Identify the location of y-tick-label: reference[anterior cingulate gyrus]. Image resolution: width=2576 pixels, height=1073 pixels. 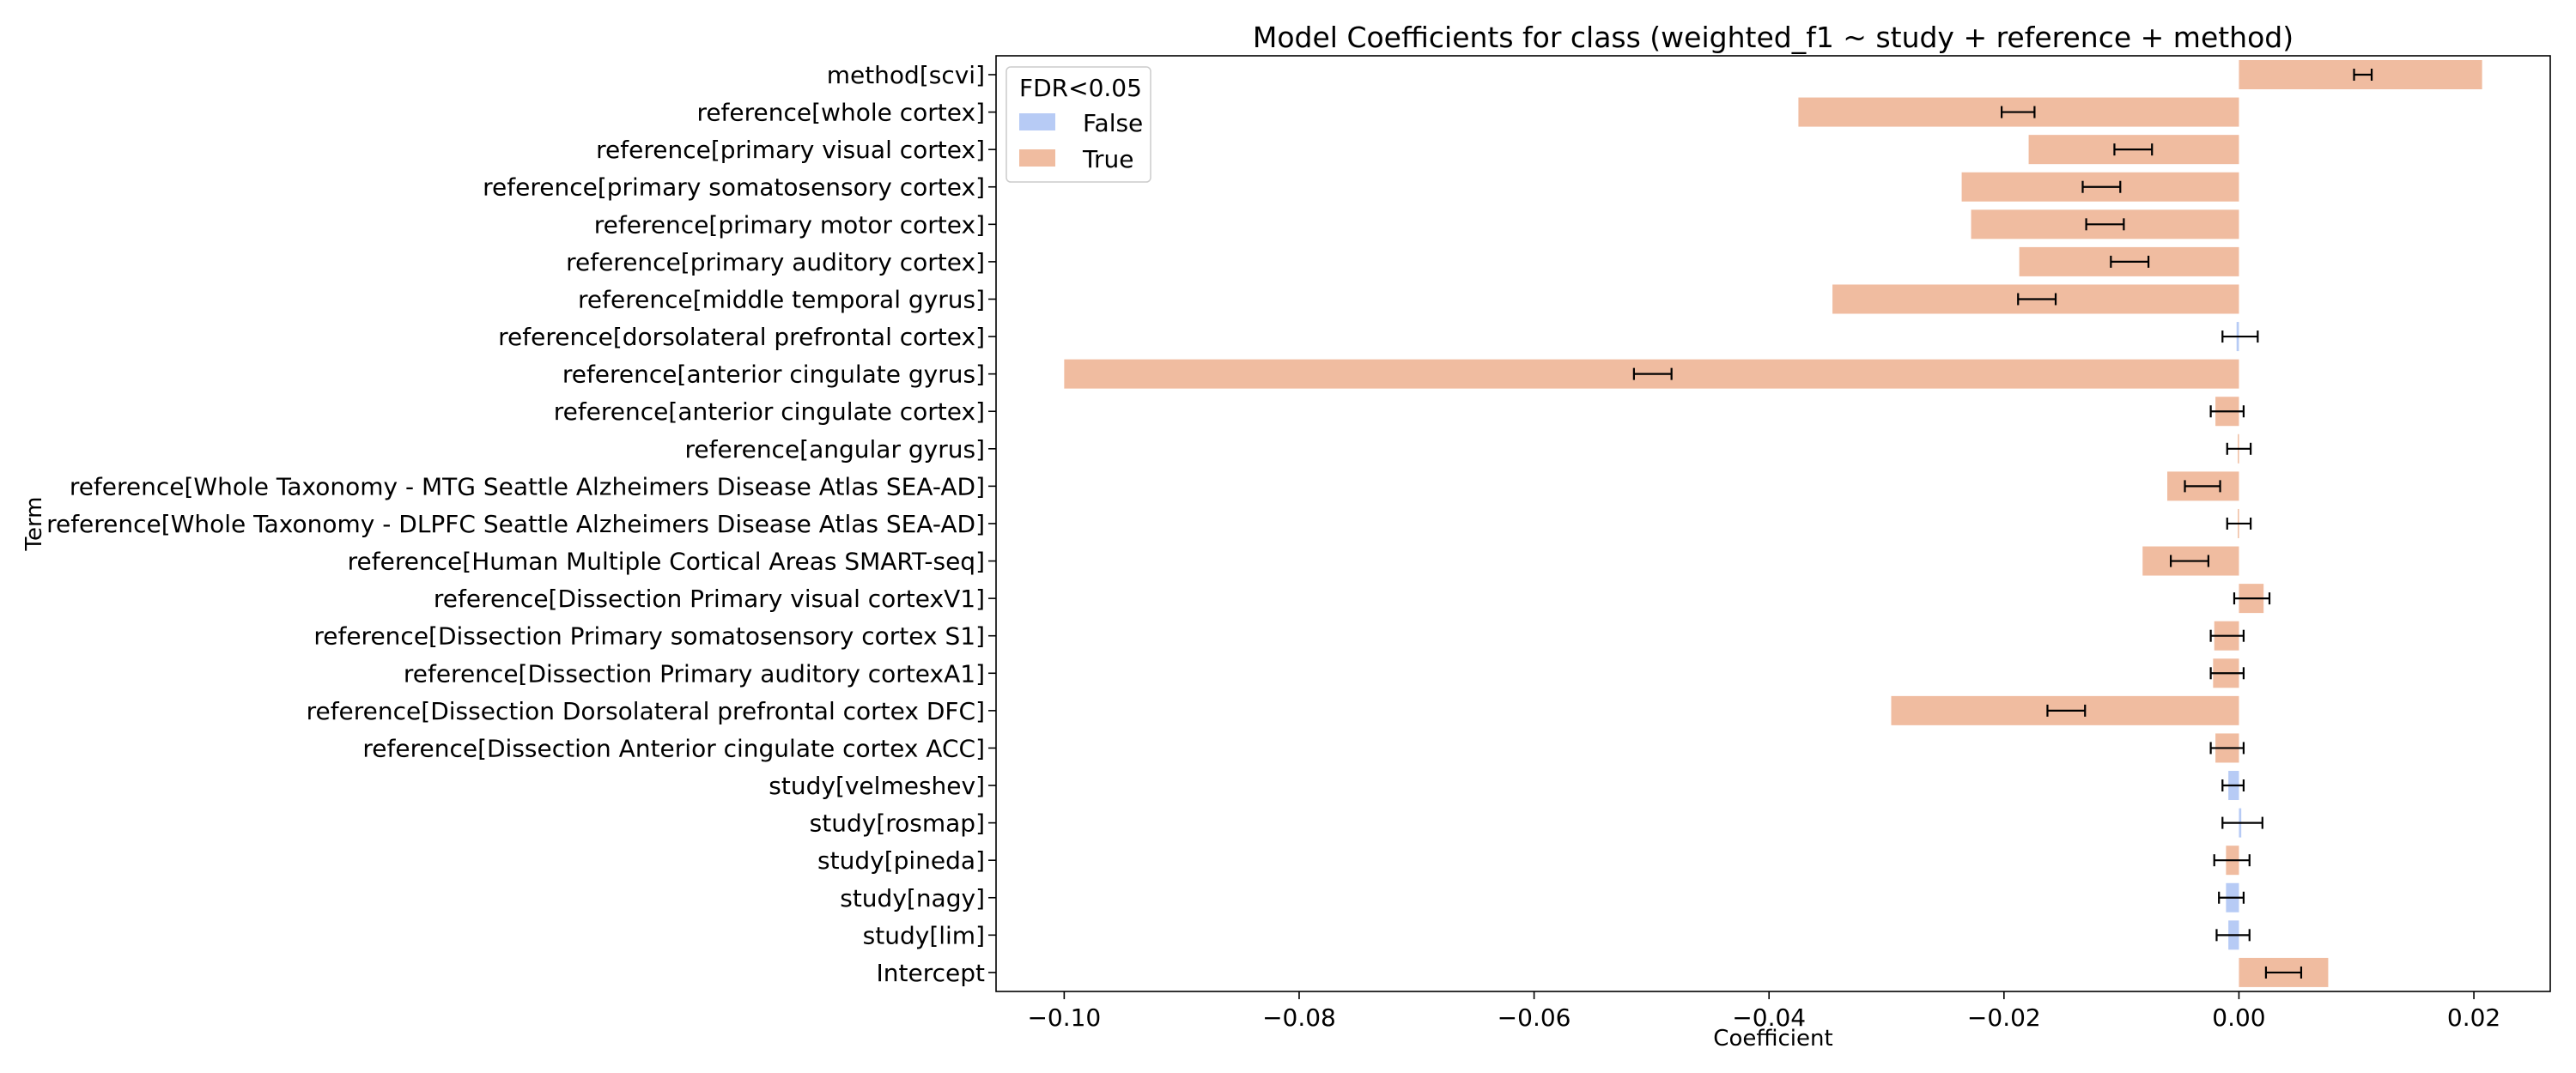
(773, 375).